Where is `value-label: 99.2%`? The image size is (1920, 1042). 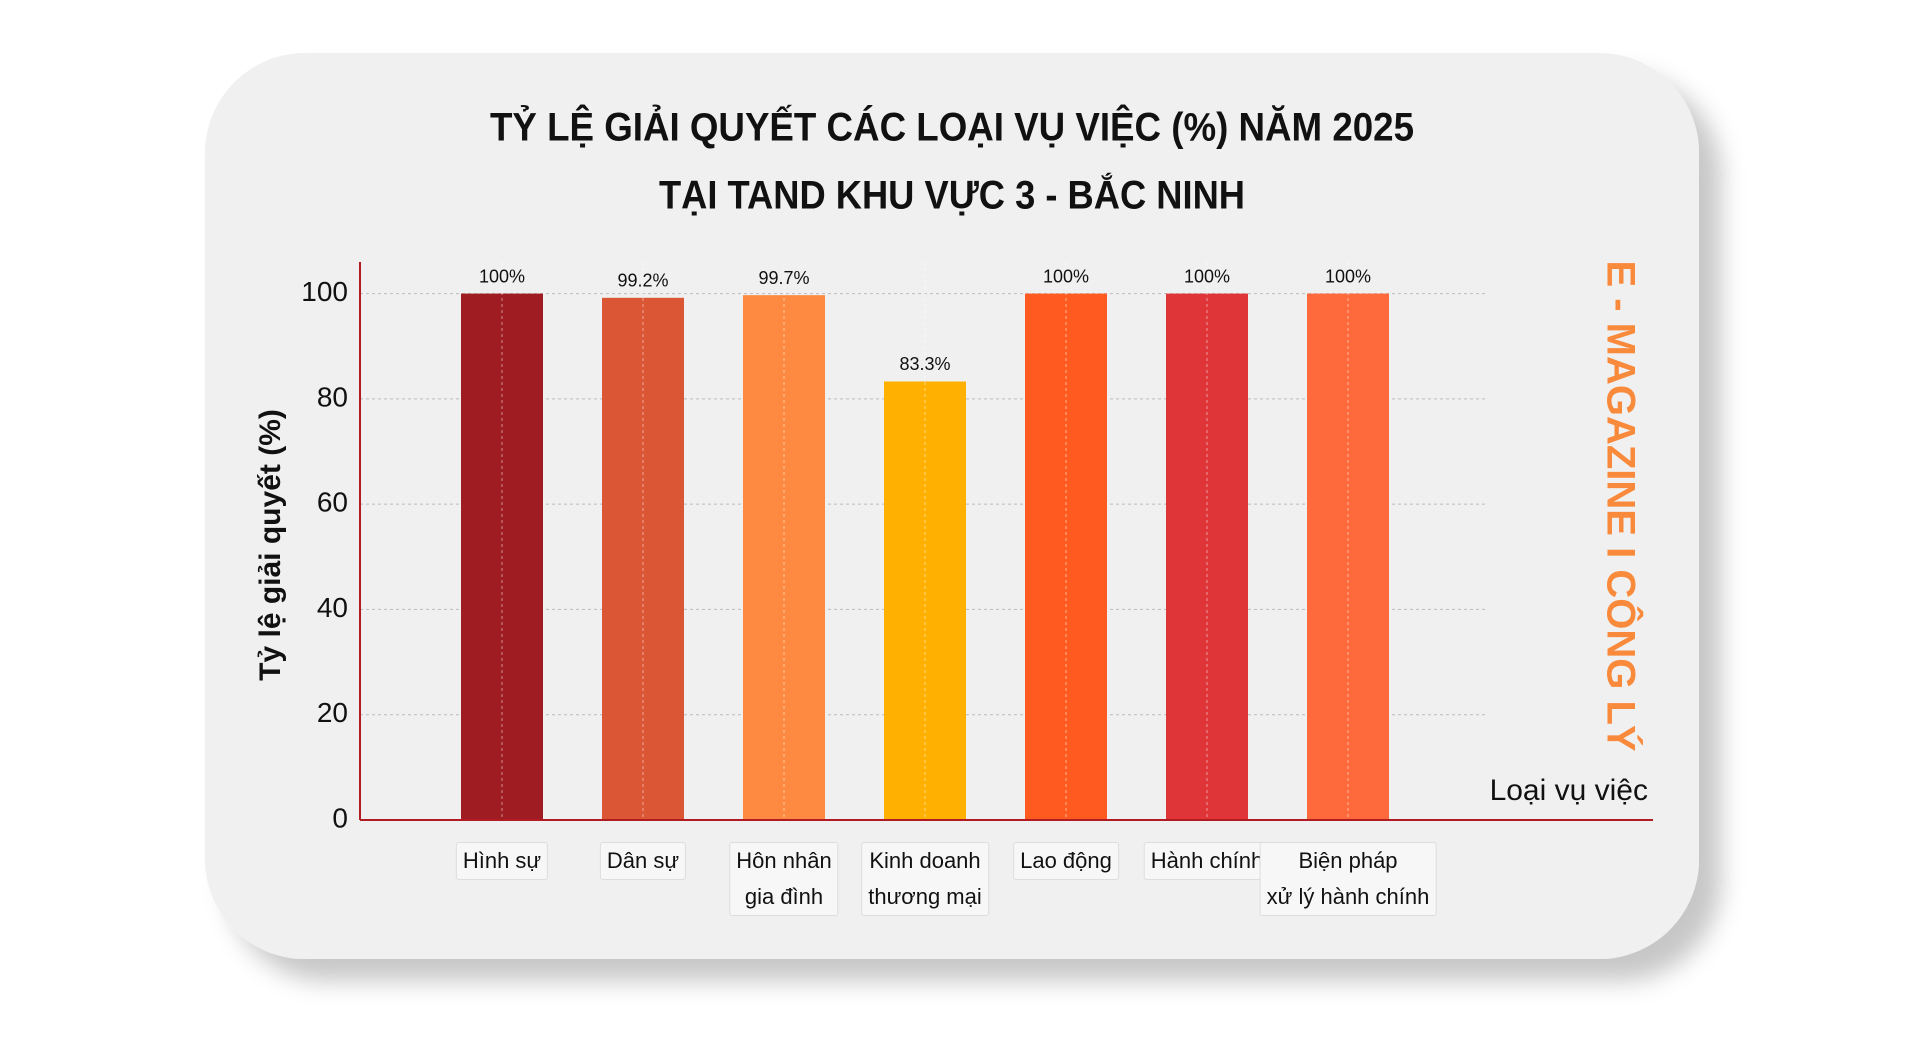 value-label: 99.2% is located at coordinates (642, 281).